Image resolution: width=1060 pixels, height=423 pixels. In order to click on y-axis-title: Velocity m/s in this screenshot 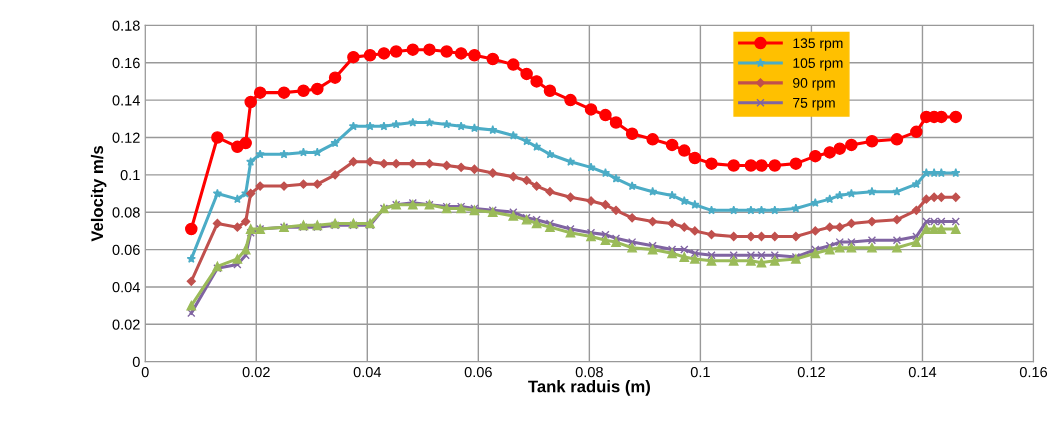, I will do `click(98, 194)`.